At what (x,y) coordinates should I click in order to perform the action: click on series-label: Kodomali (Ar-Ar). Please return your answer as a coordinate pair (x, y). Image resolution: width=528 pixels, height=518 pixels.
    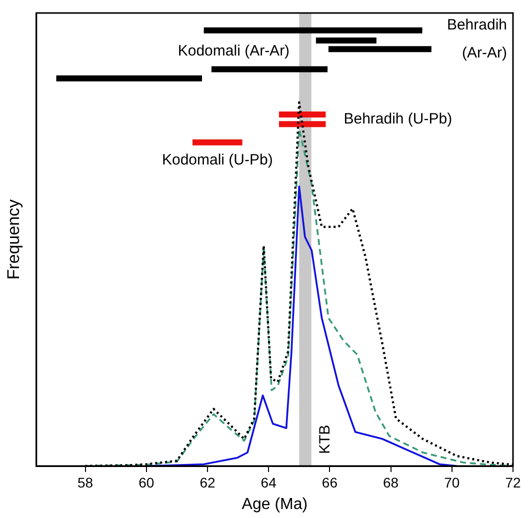
    Looking at the image, I should click on (234, 51).